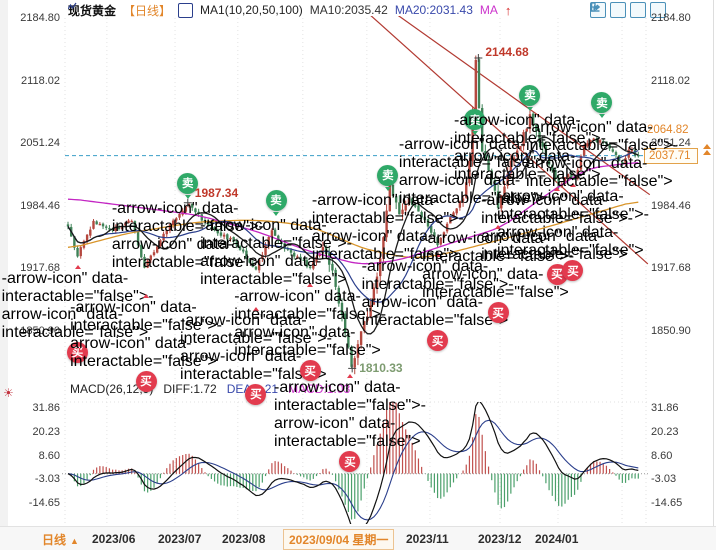 This screenshot has width=716, height=550. I want to click on x-axis-date: 2023/08, so click(244, 539).